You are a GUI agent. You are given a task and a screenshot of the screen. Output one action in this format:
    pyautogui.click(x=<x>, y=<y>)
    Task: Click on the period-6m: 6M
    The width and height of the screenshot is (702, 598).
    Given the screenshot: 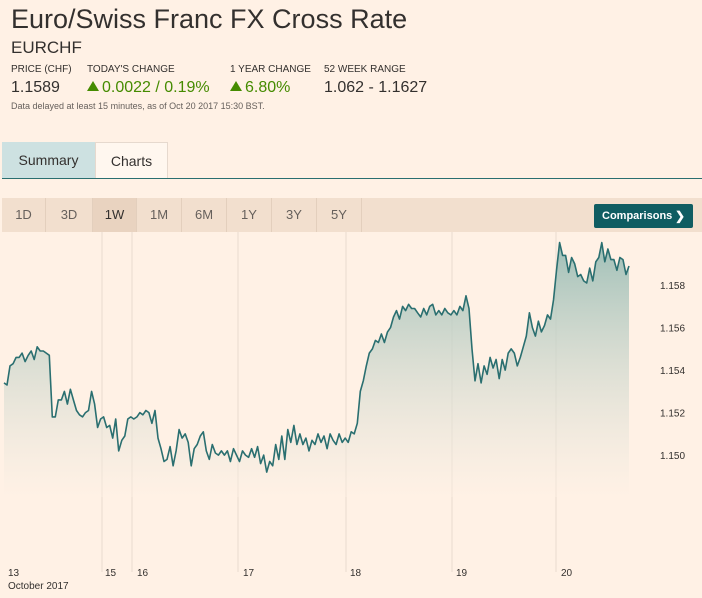 What is the action you would take?
    pyautogui.click(x=204, y=215)
    